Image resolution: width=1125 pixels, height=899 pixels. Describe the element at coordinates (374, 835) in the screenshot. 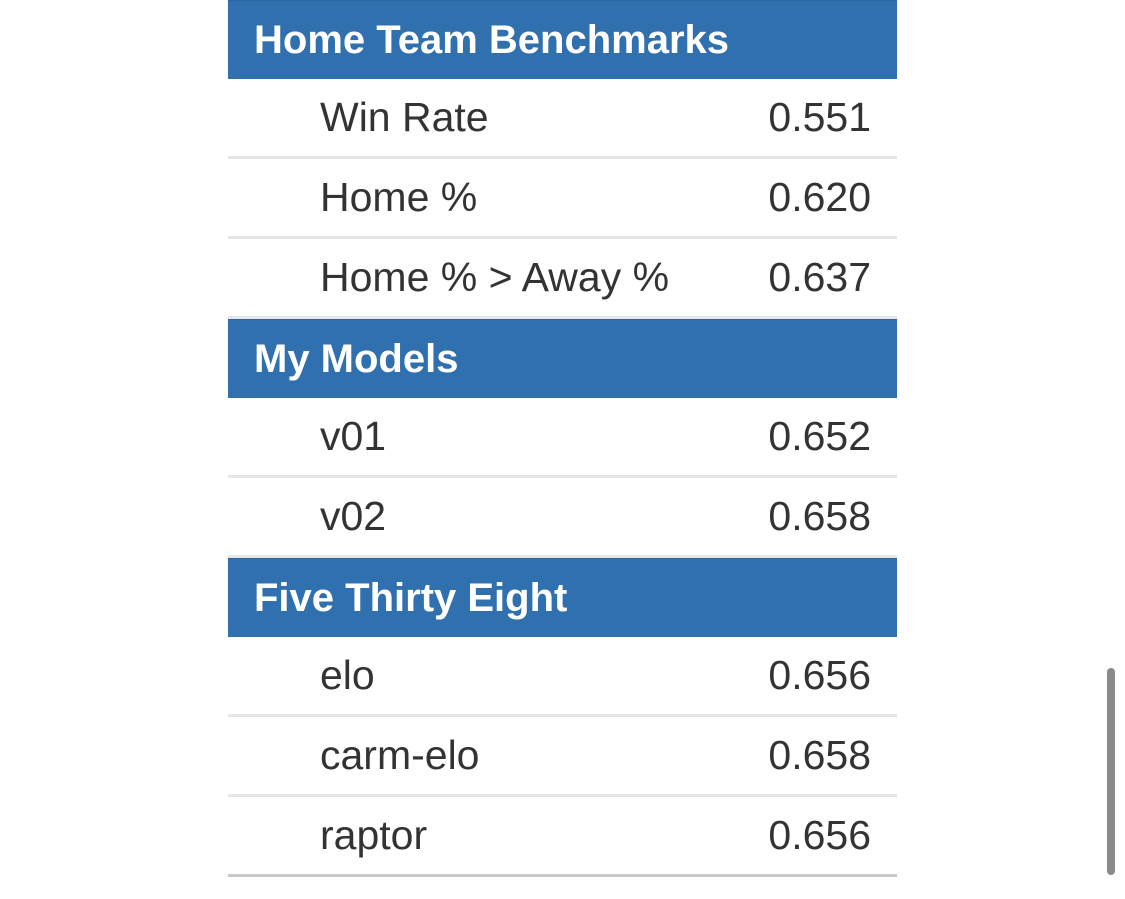

I see `row-label: raptor` at that location.